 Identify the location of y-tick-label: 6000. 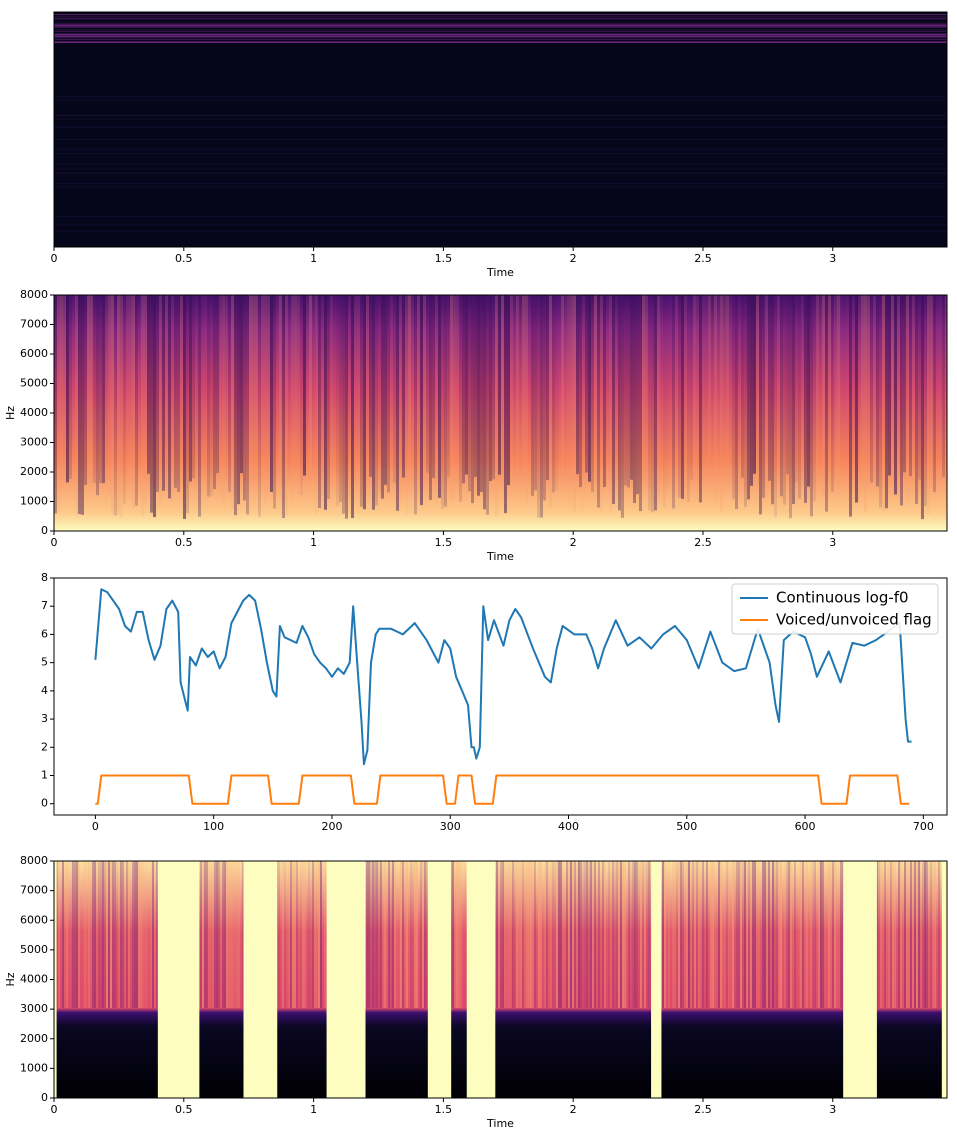
(34, 919).